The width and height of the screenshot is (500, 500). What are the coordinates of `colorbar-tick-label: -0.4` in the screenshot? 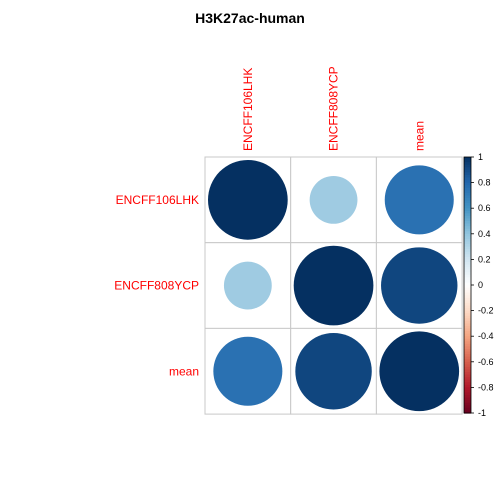 It's located at (486, 336).